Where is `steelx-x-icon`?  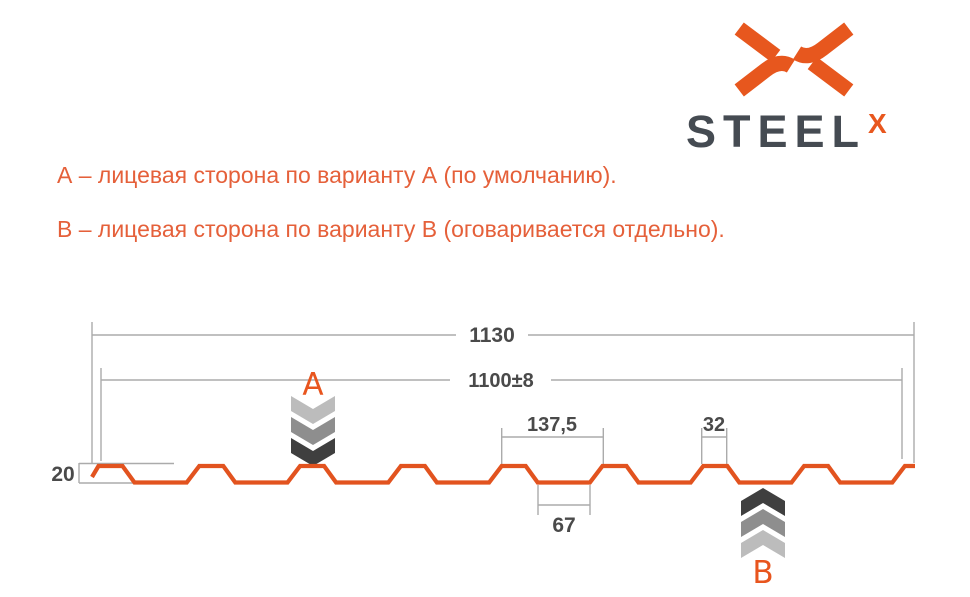 steelx-x-icon is located at coordinates (794, 59).